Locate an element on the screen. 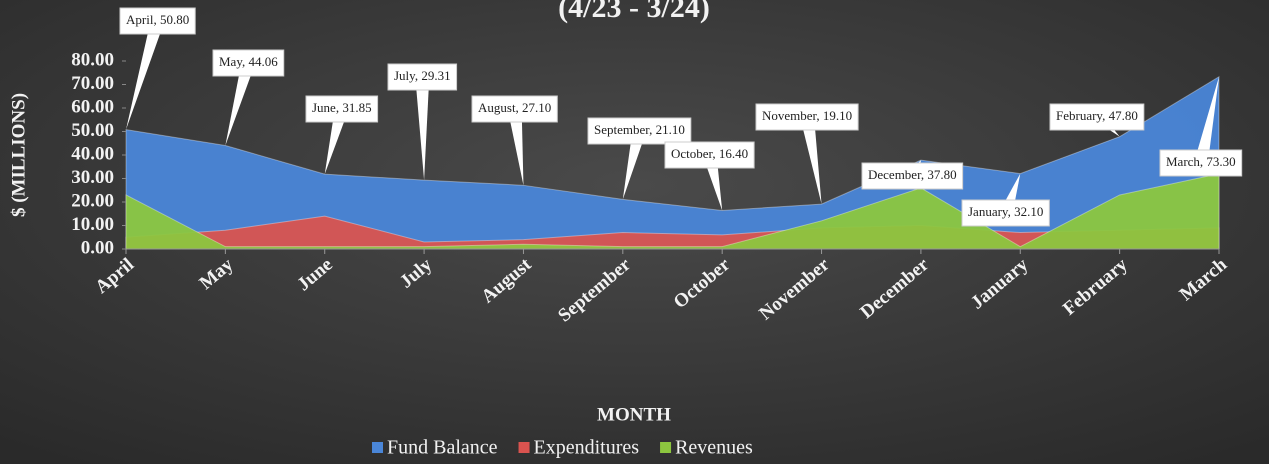  data-label: June, 31.85 is located at coordinates (342, 107).